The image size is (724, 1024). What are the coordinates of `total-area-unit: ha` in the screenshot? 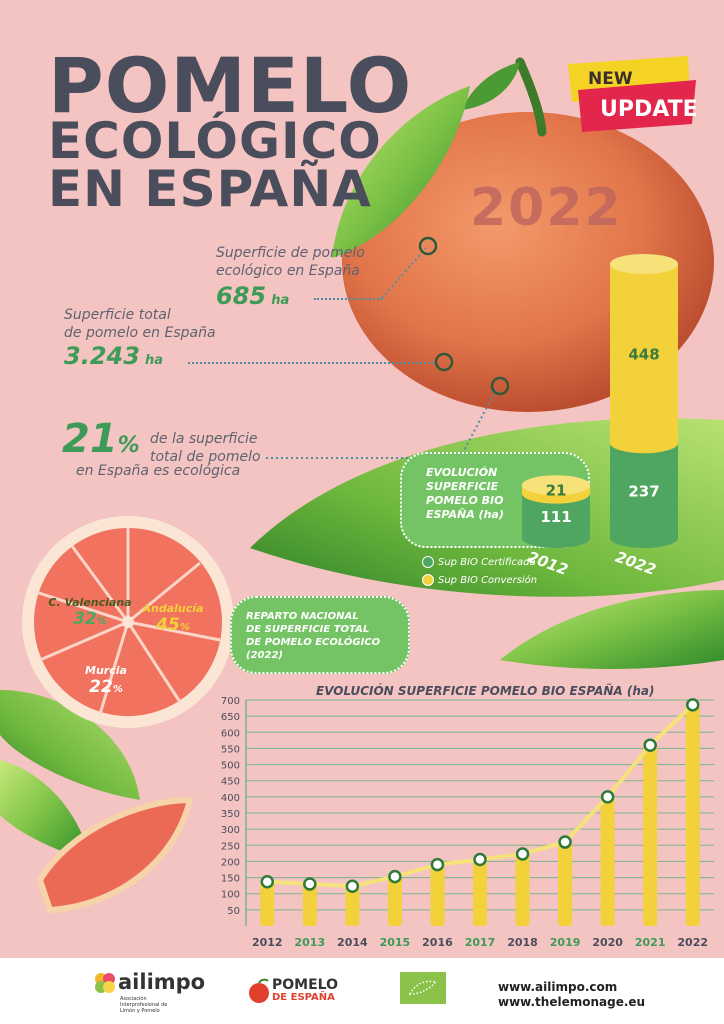 It's located at (154, 360).